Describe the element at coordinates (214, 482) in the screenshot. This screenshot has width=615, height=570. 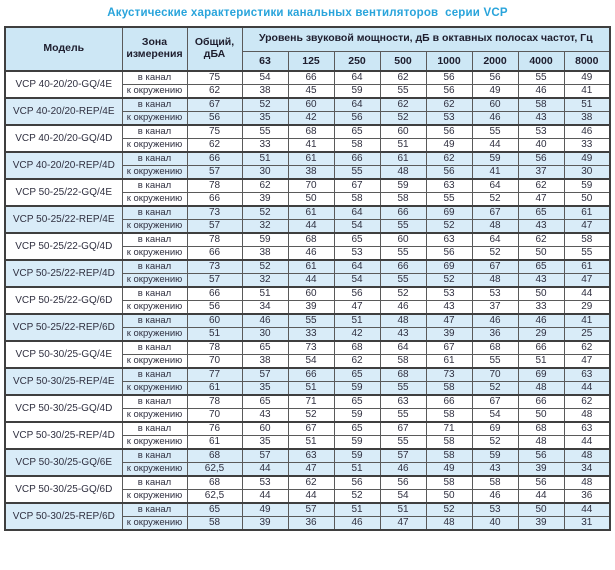
I see `total-dba-value: 68` at that location.